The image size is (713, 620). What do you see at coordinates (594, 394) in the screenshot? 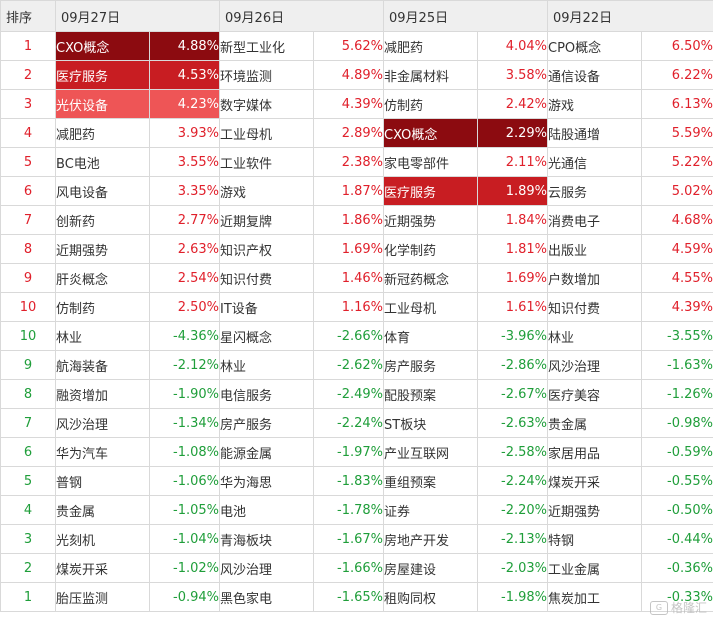
I see `sector-name-cell: 医疗美容` at bounding box center [594, 394].